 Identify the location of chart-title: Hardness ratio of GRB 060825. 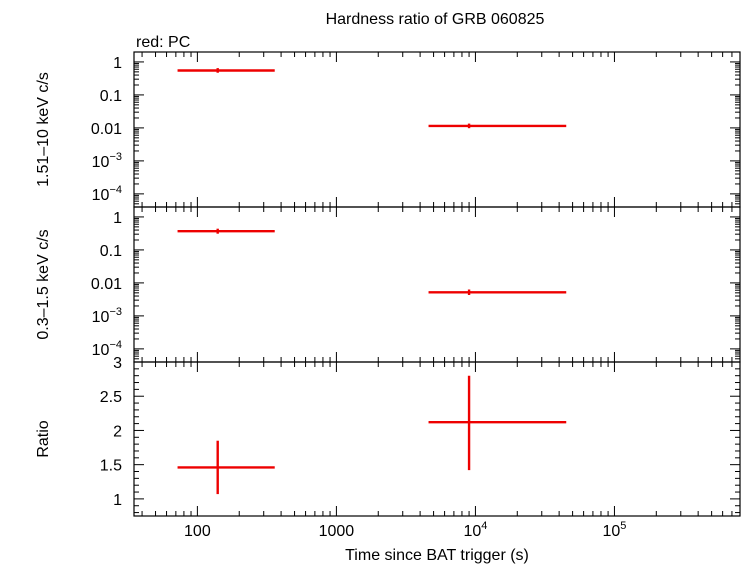
(435, 19).